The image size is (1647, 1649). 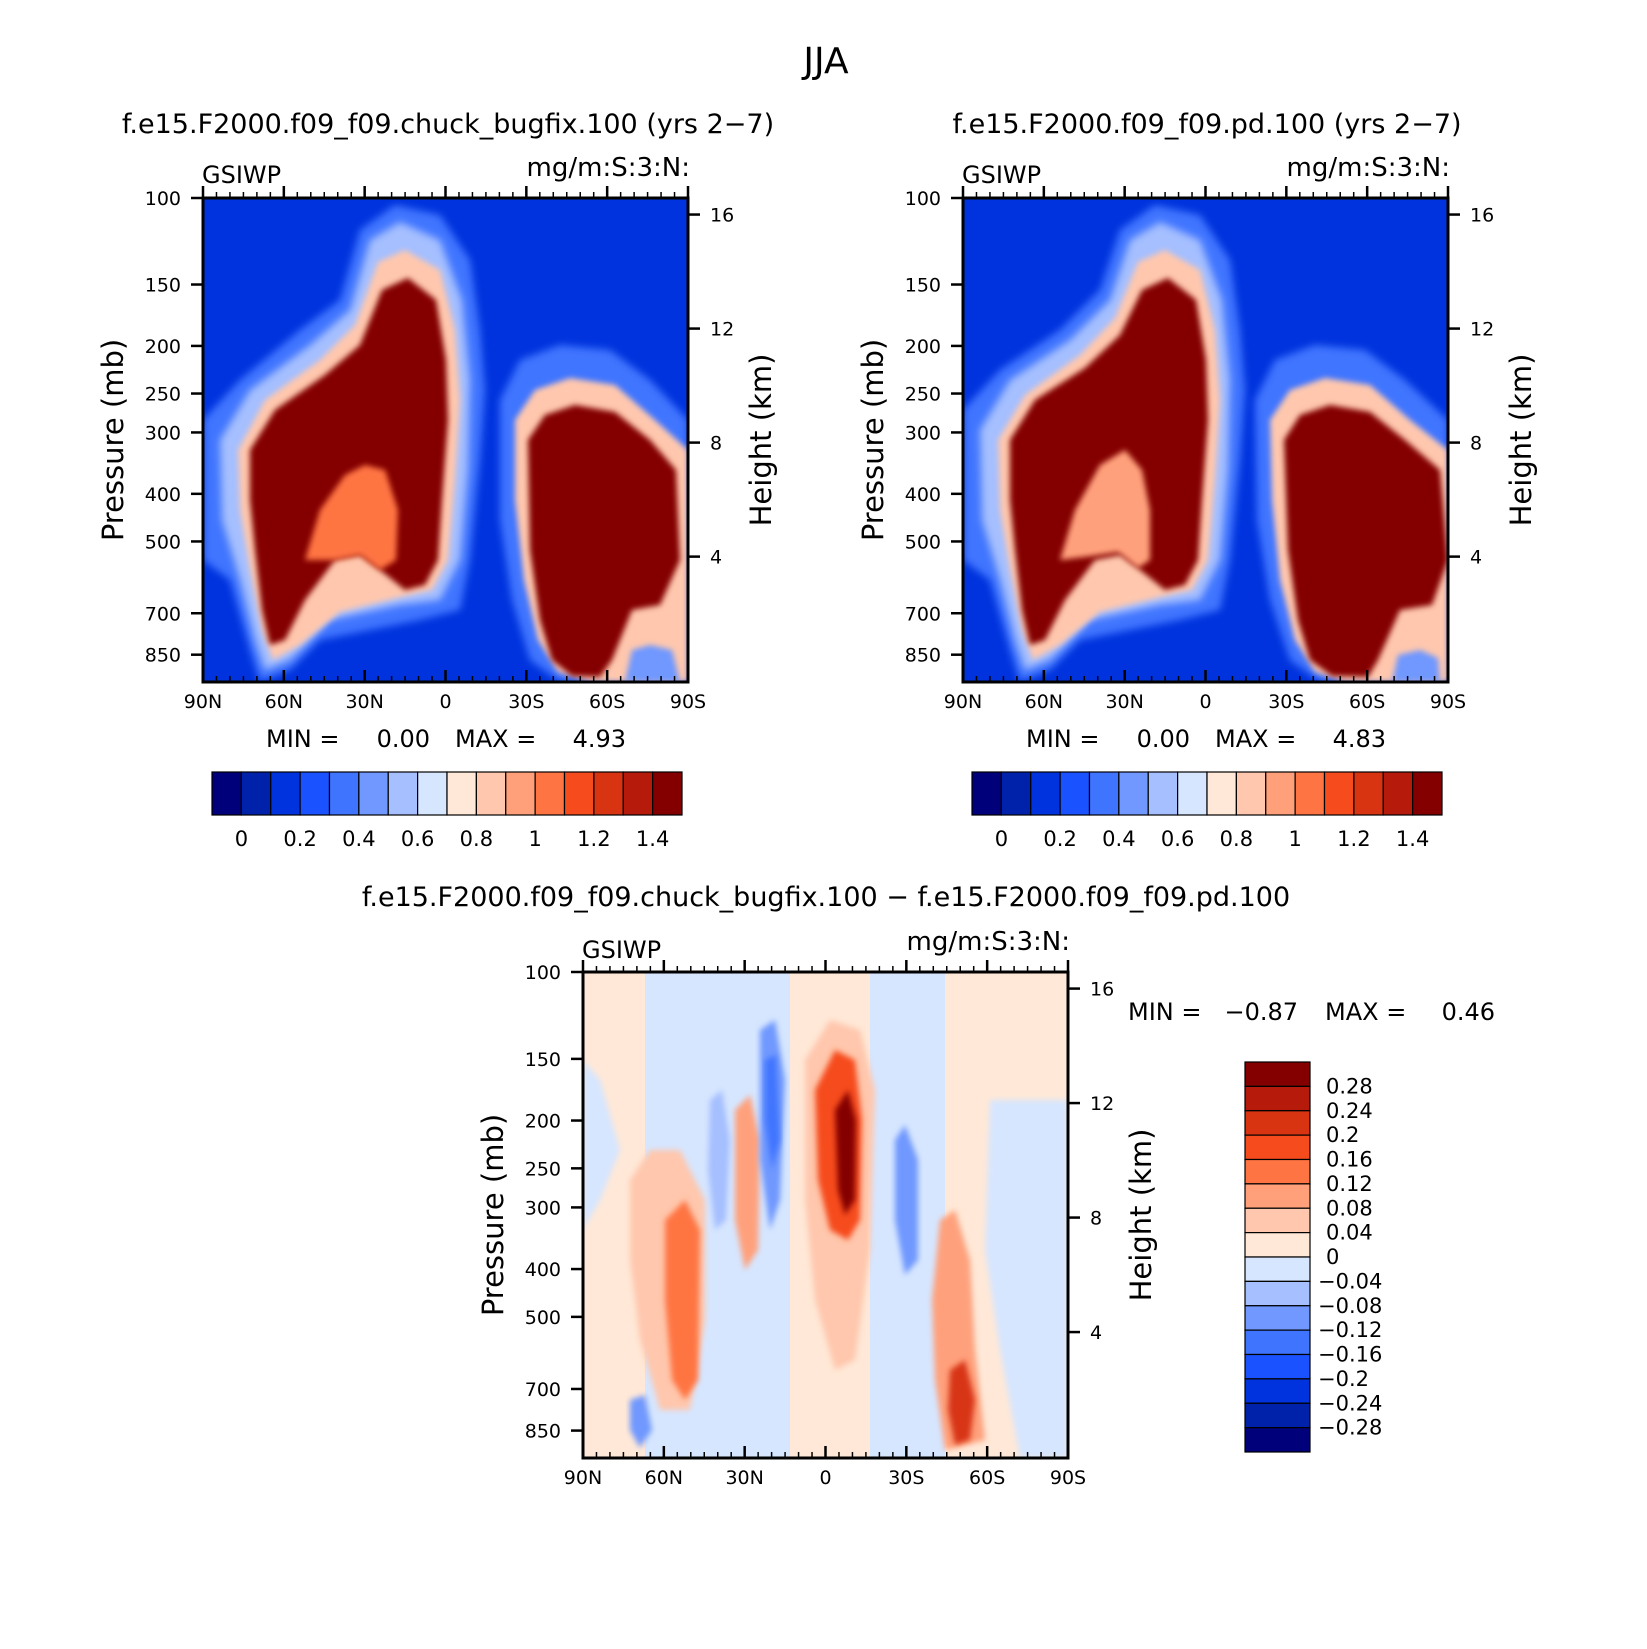 I want to click on min-value: 0.00, so click(x=1163, y=739).